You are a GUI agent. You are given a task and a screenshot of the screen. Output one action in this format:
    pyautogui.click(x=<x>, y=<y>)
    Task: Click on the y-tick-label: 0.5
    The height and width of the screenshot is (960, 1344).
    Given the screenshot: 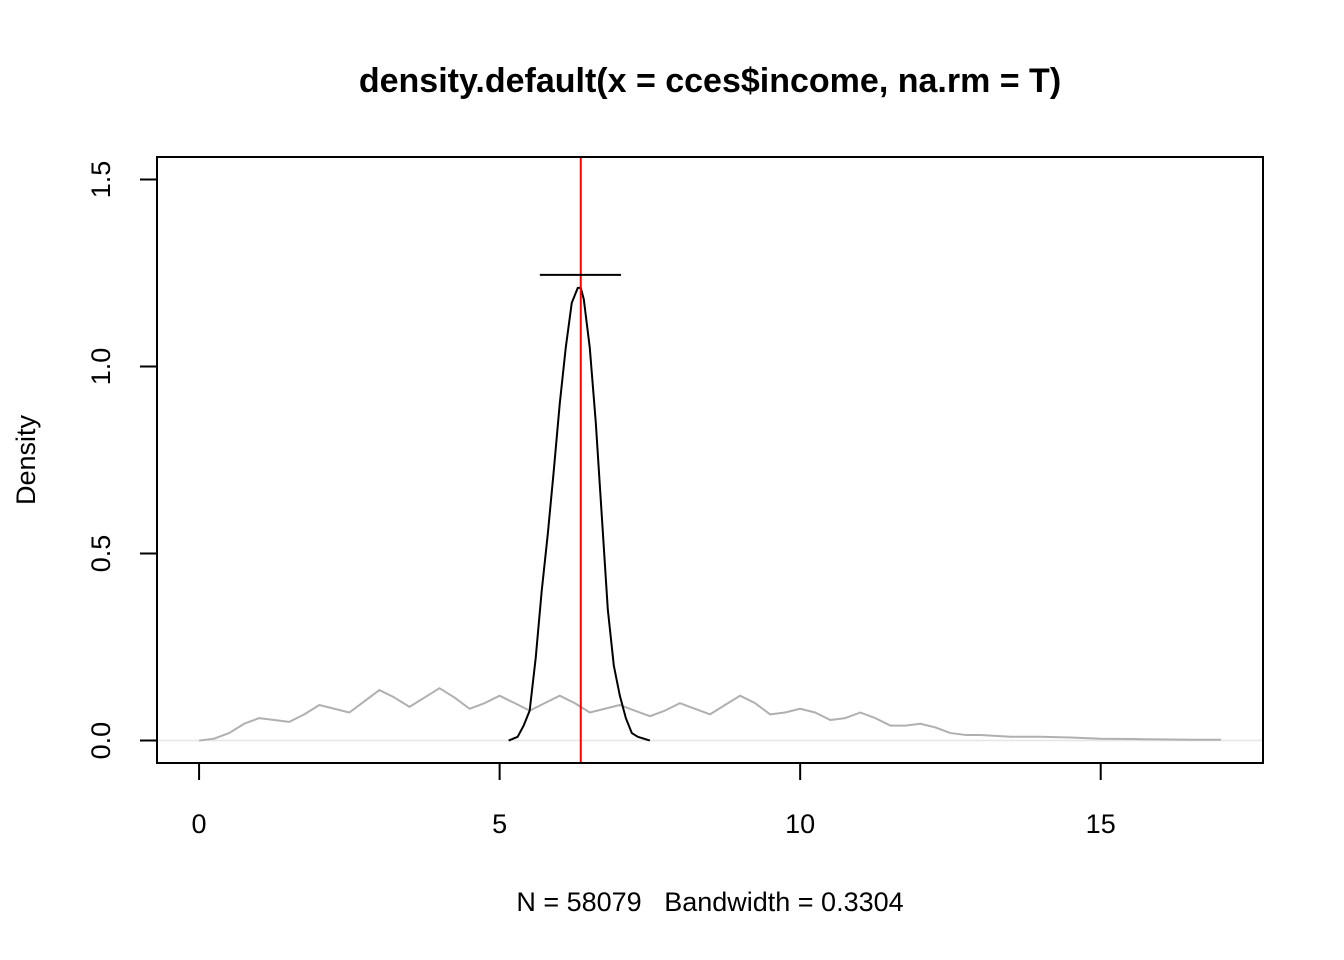 What is the action you would take?
    pyautogui.click(x=101, y=554)
    